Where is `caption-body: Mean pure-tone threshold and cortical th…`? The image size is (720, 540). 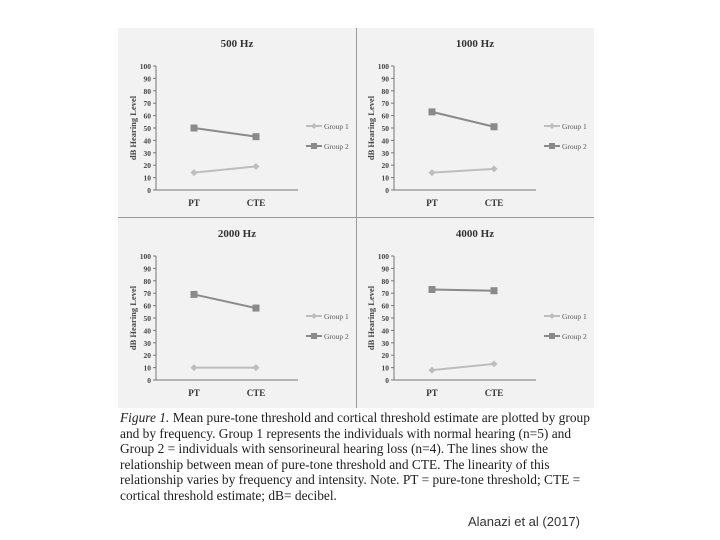 caption-body: Mean pure-tone threshold and cortical th… is located at coordinates (355, 456).